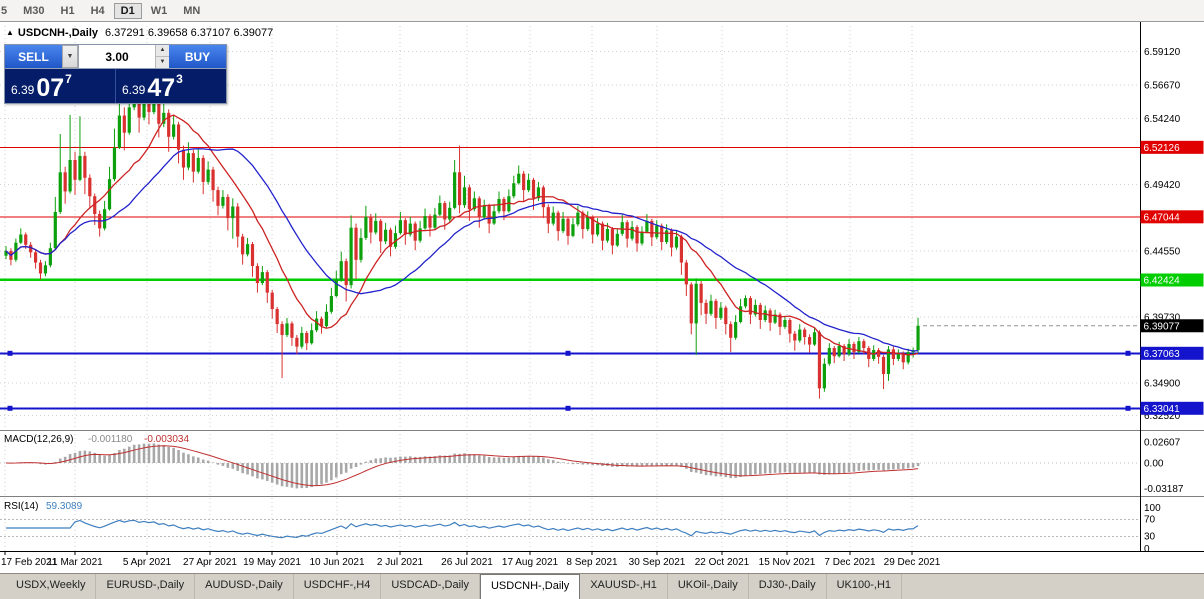 This screenshot has width=1204, height=599. I want to click on chart-tab-usdcnh-daily: USDCNH-,Daily, so click(530, 586).